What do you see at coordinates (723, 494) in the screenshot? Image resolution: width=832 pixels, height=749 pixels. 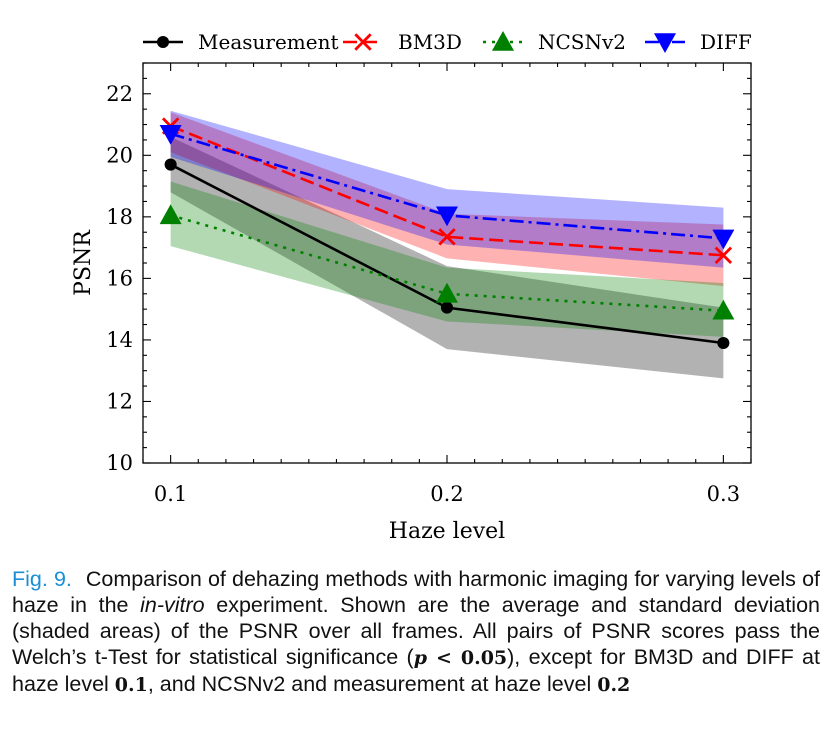 I see `x-tick-label: 0.3` at bounding box center [723, 494].